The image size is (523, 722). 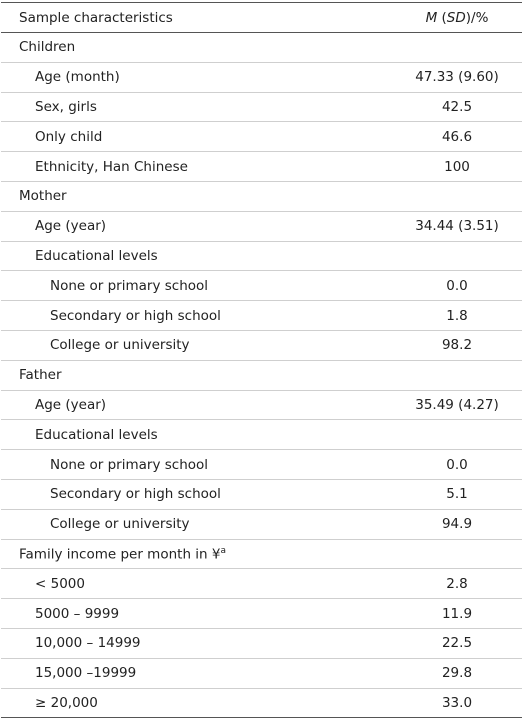 I want to click on value-cell: 11.9, so click(x=457, y=613).